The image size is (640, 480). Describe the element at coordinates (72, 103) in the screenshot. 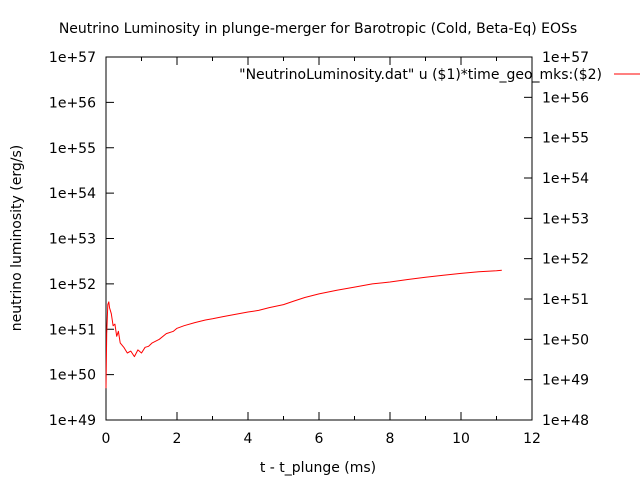

I see `y-tick-label: 1e+56` at that location.